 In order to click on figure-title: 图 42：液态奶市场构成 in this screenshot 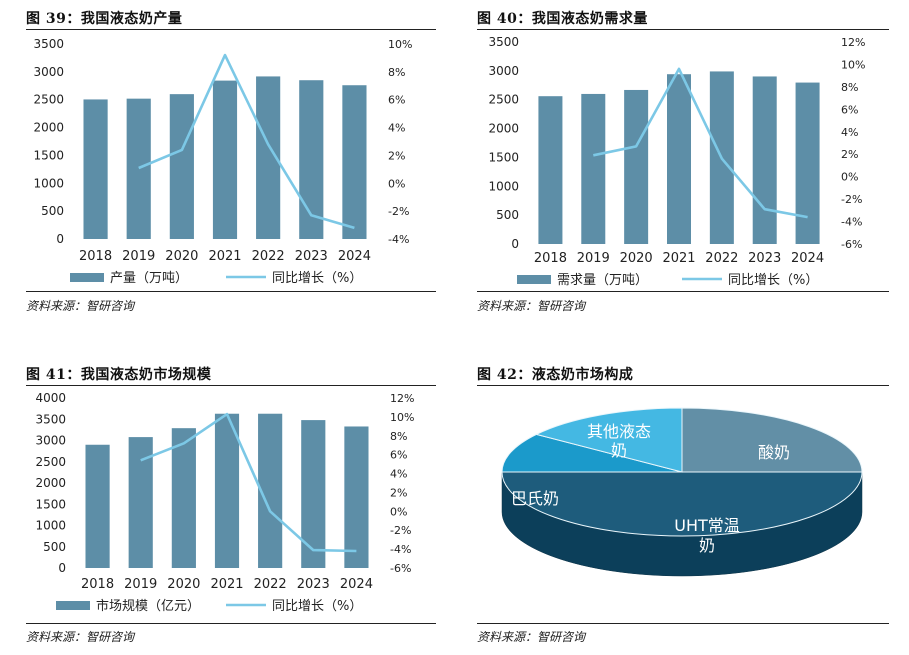, I will do `click(555, 375)`.